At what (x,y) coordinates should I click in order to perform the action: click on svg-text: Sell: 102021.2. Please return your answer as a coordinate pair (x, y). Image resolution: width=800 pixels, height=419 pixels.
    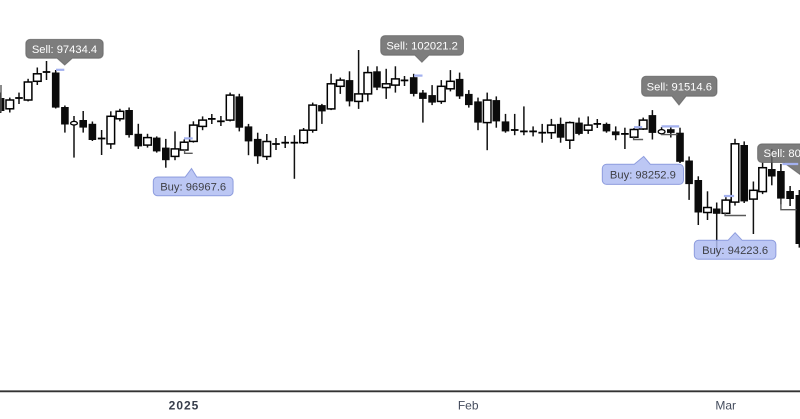
    Looking at the image, I should click on (422, 47).